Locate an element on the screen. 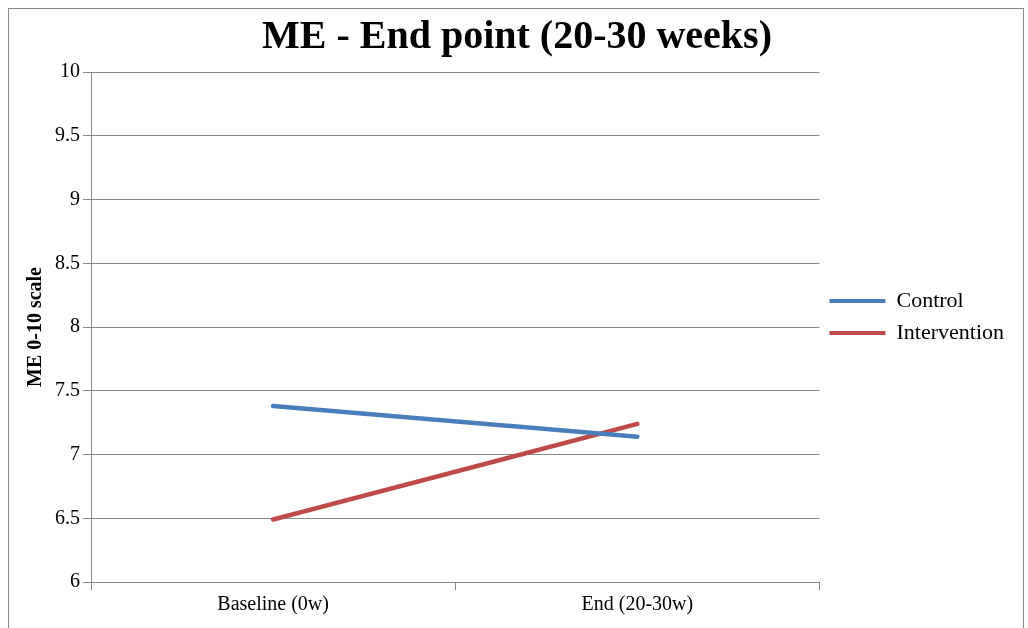 Image resolution: width=1028 pixels, height=628 pixels. y-tick-label: 9 is located at coordinates (75, 197).